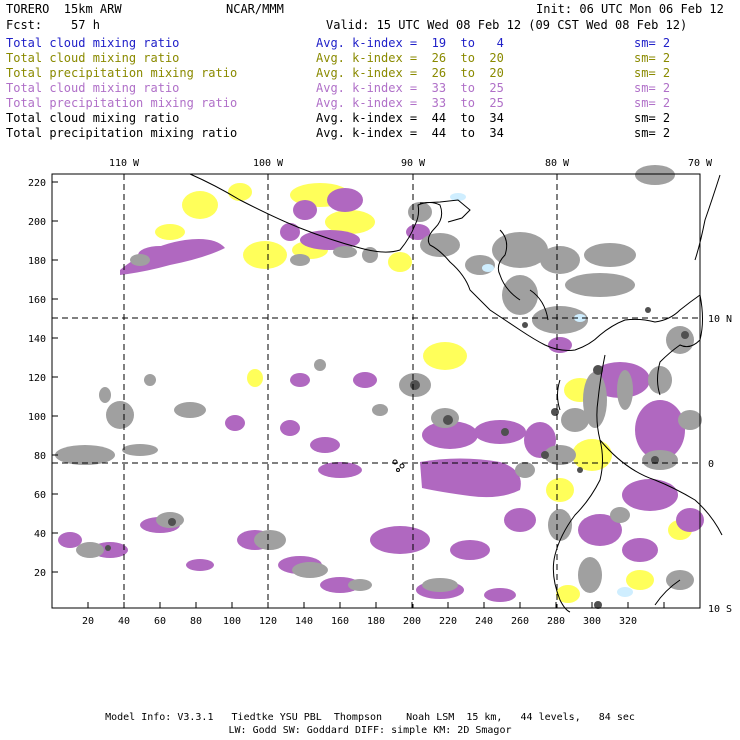 The image size is (740, 740). Describe the element at coordinates (720, 609) in the screenshot. I see `lat-label: 10 S` at that location.